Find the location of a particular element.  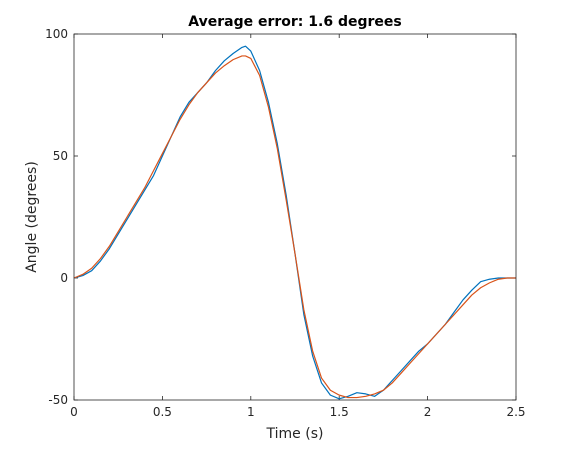

x-tick-label: 2 is located at coordinates (428, 412).